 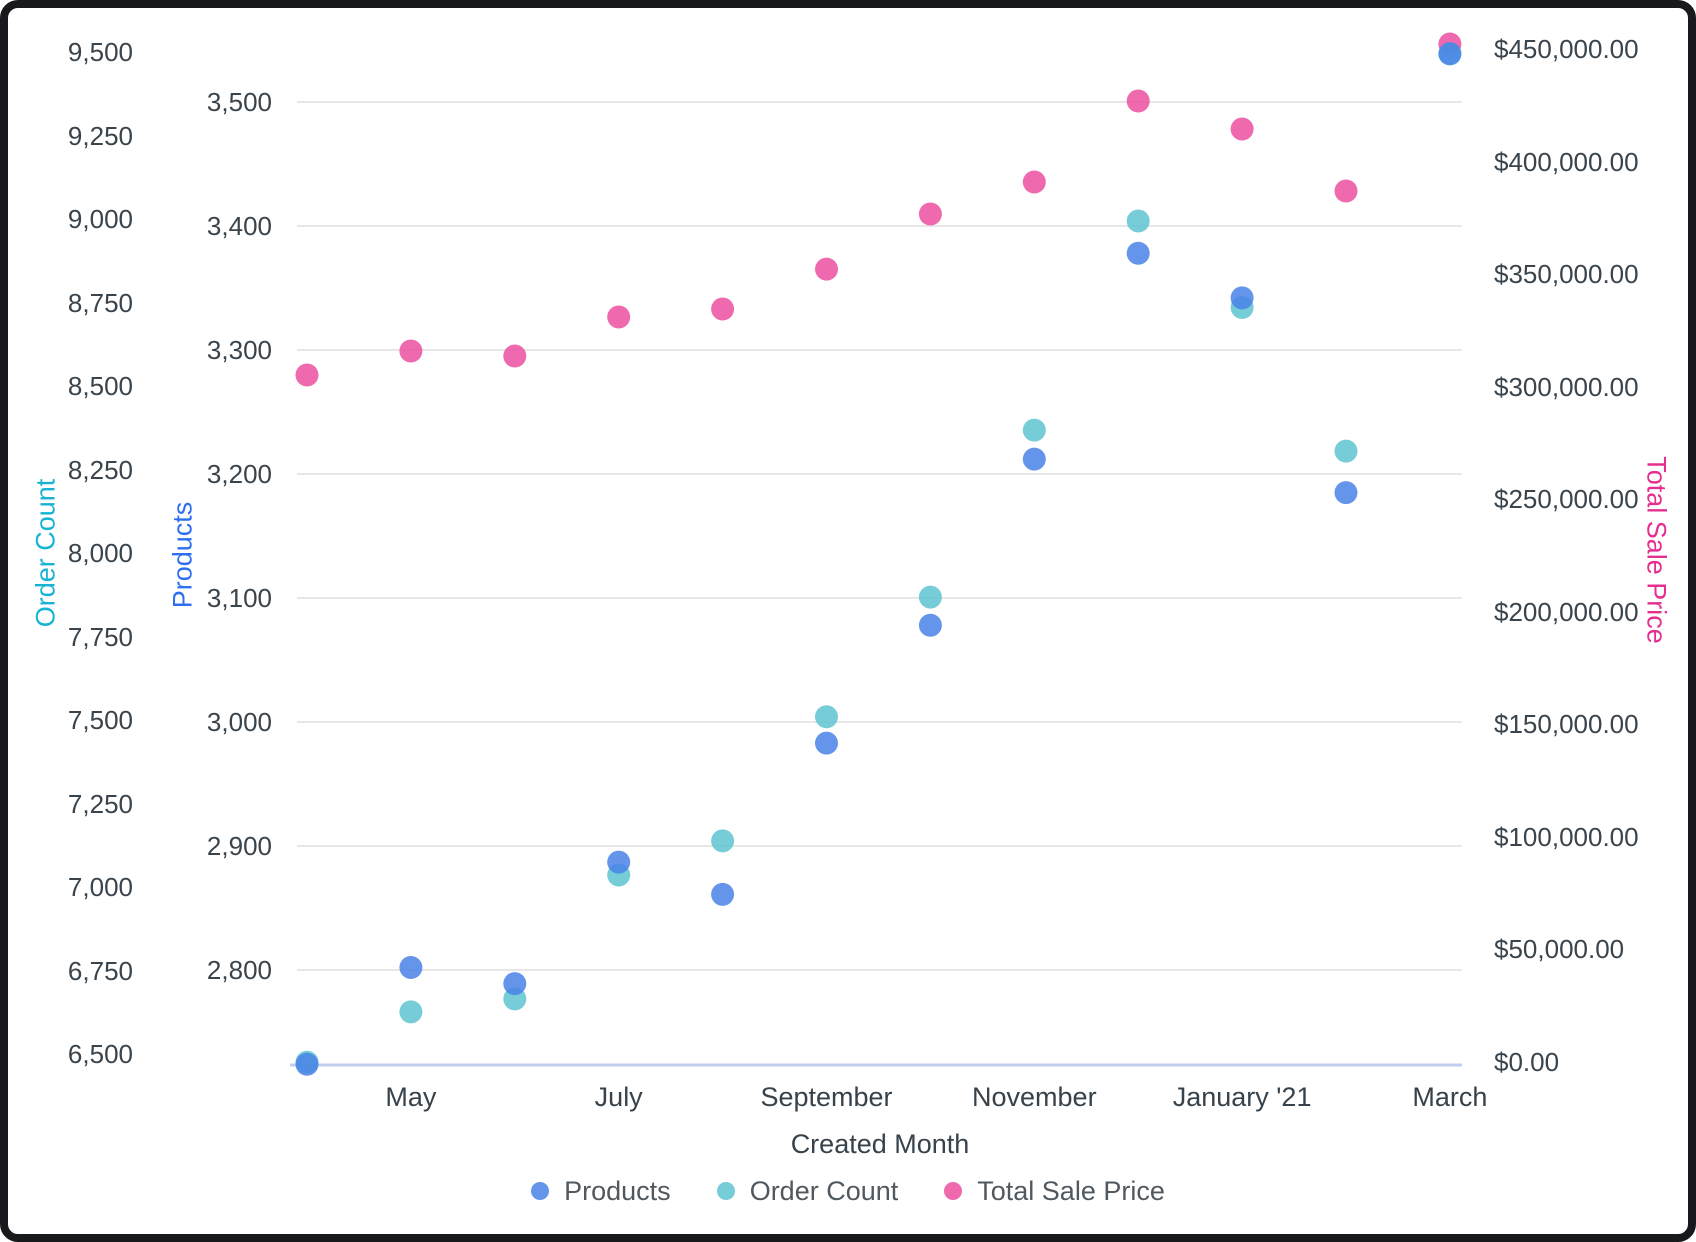 I want to click on legend-label: Order Count, so click(x=824, y=1191).